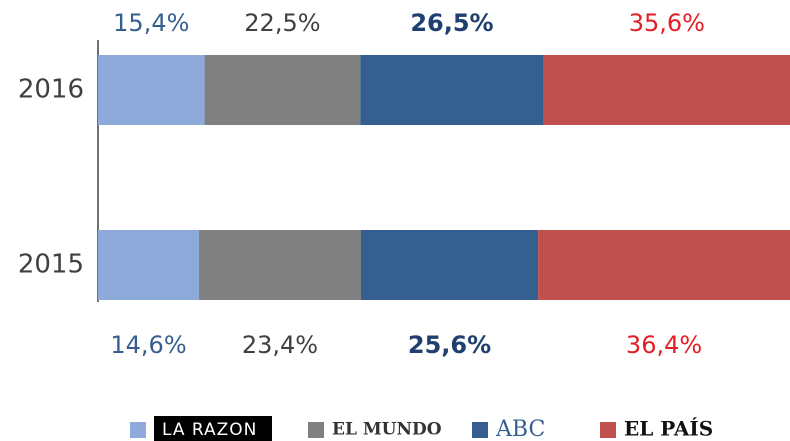  Describe the element at coordinates (209, 430) in the screenshot. I see `legend-label: LA RAZON` at that location.